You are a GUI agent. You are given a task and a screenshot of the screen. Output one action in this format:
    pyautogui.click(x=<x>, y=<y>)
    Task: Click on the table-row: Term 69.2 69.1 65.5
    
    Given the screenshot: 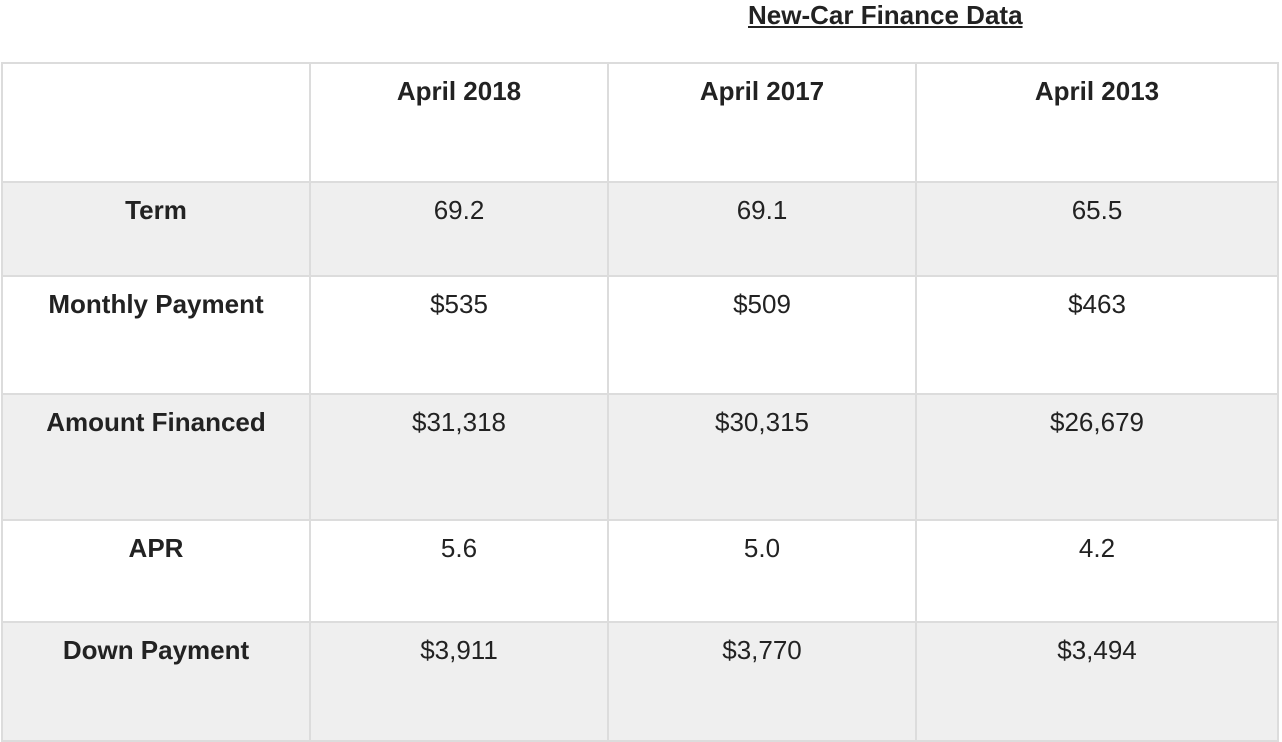 What is the action you would take?
    pyautogui.click(x=640, y=229)
    